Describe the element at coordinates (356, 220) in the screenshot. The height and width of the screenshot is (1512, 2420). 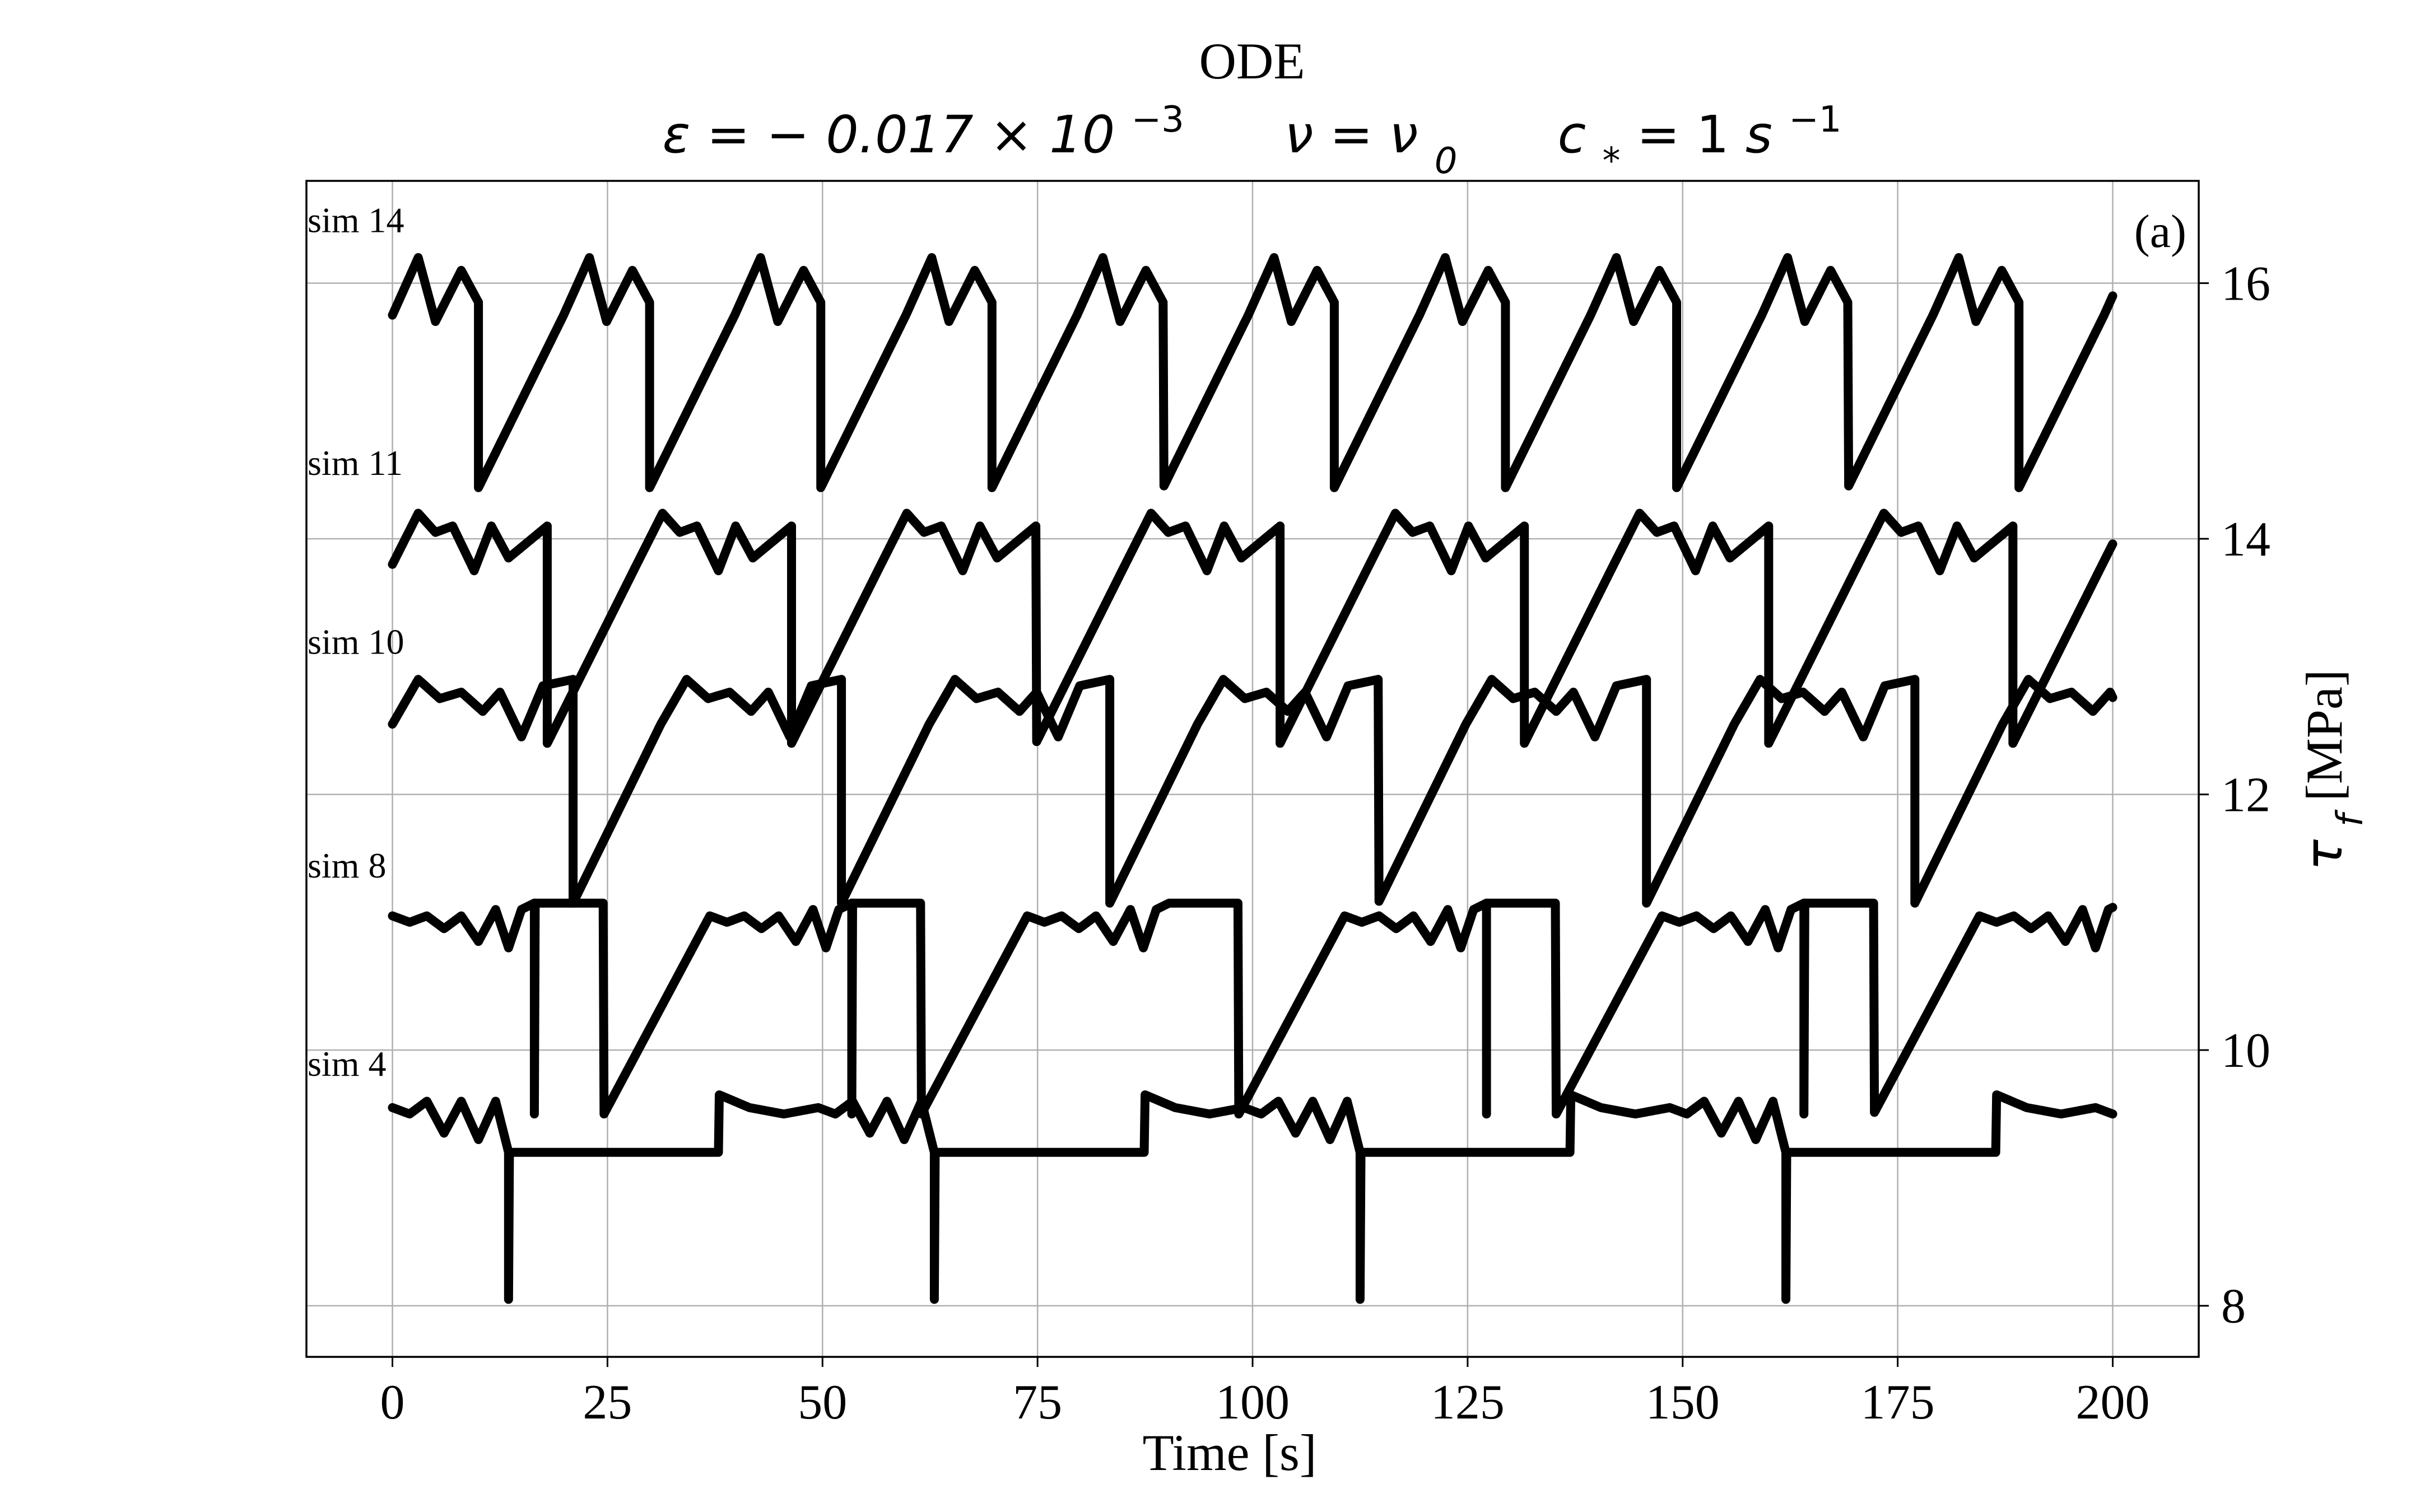
I see `series-label: sim 14` at that location.